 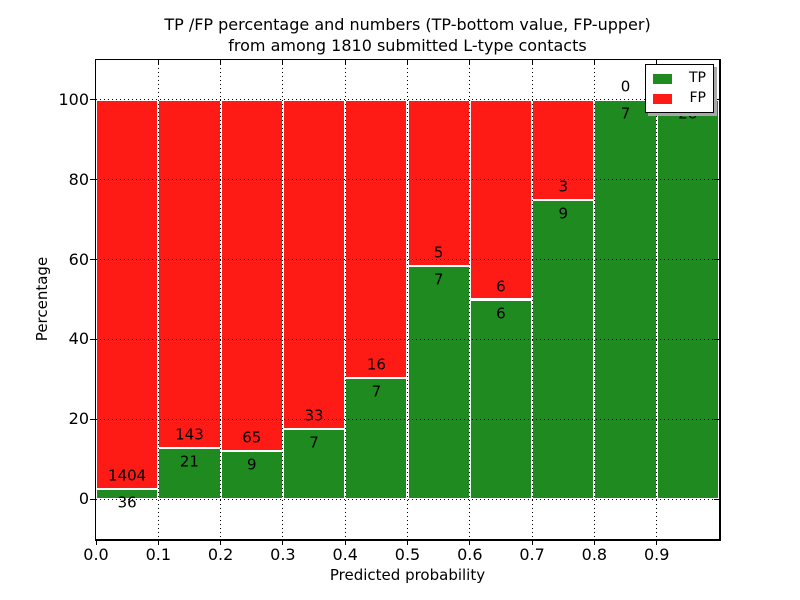 What do you see at coordinates (470, 554) in the screenshot?
I see `x-tick-label-0.6: 0.6` at bounding box center [470, 554].